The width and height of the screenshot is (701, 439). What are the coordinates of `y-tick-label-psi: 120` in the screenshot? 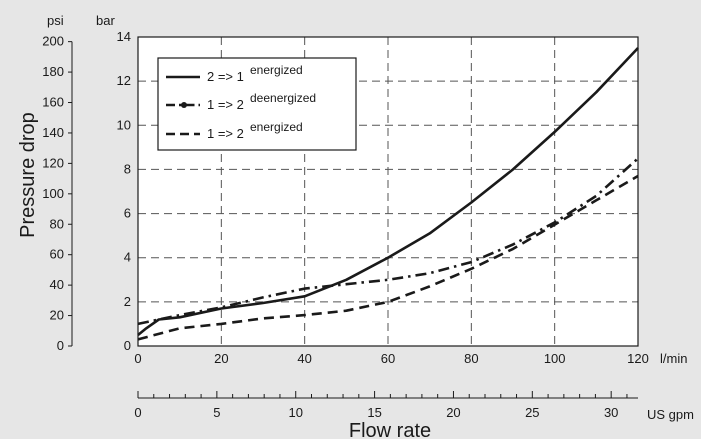 It's located at (53, 162).